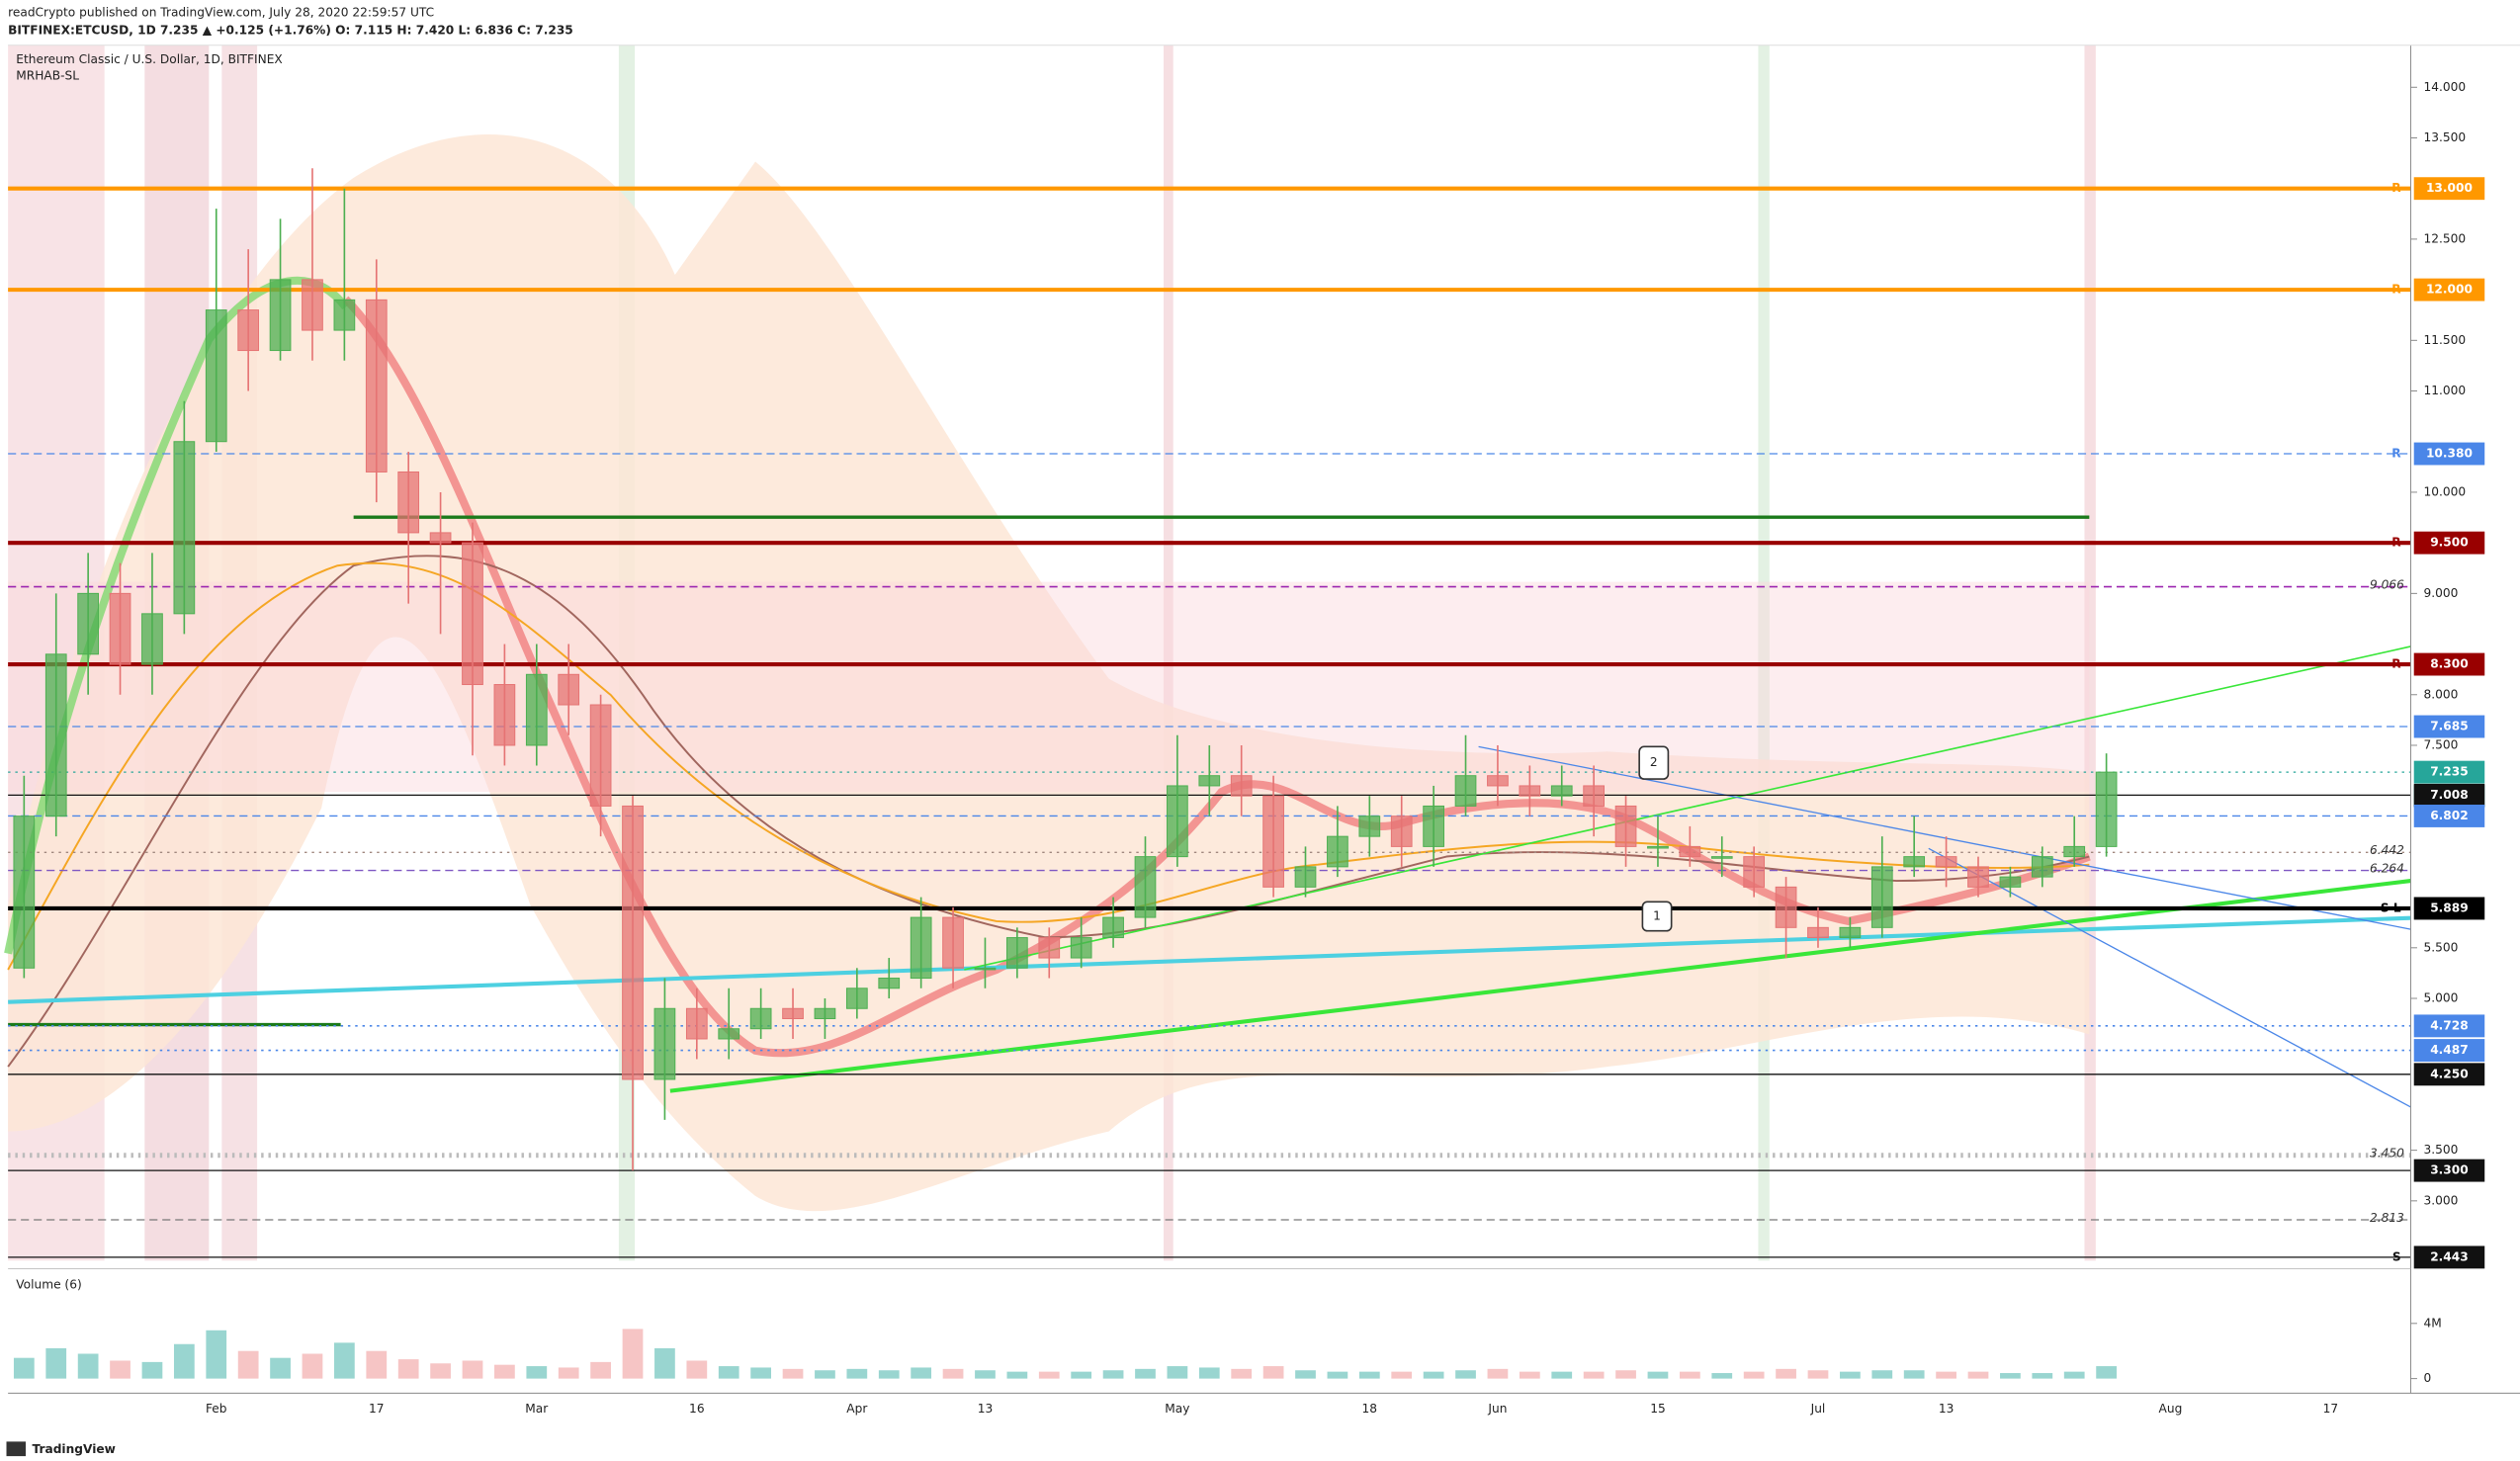 The width and height of the screenshot is (2520, 1461). I want to click on x-tick-label: 13, so click(1947, 1409).